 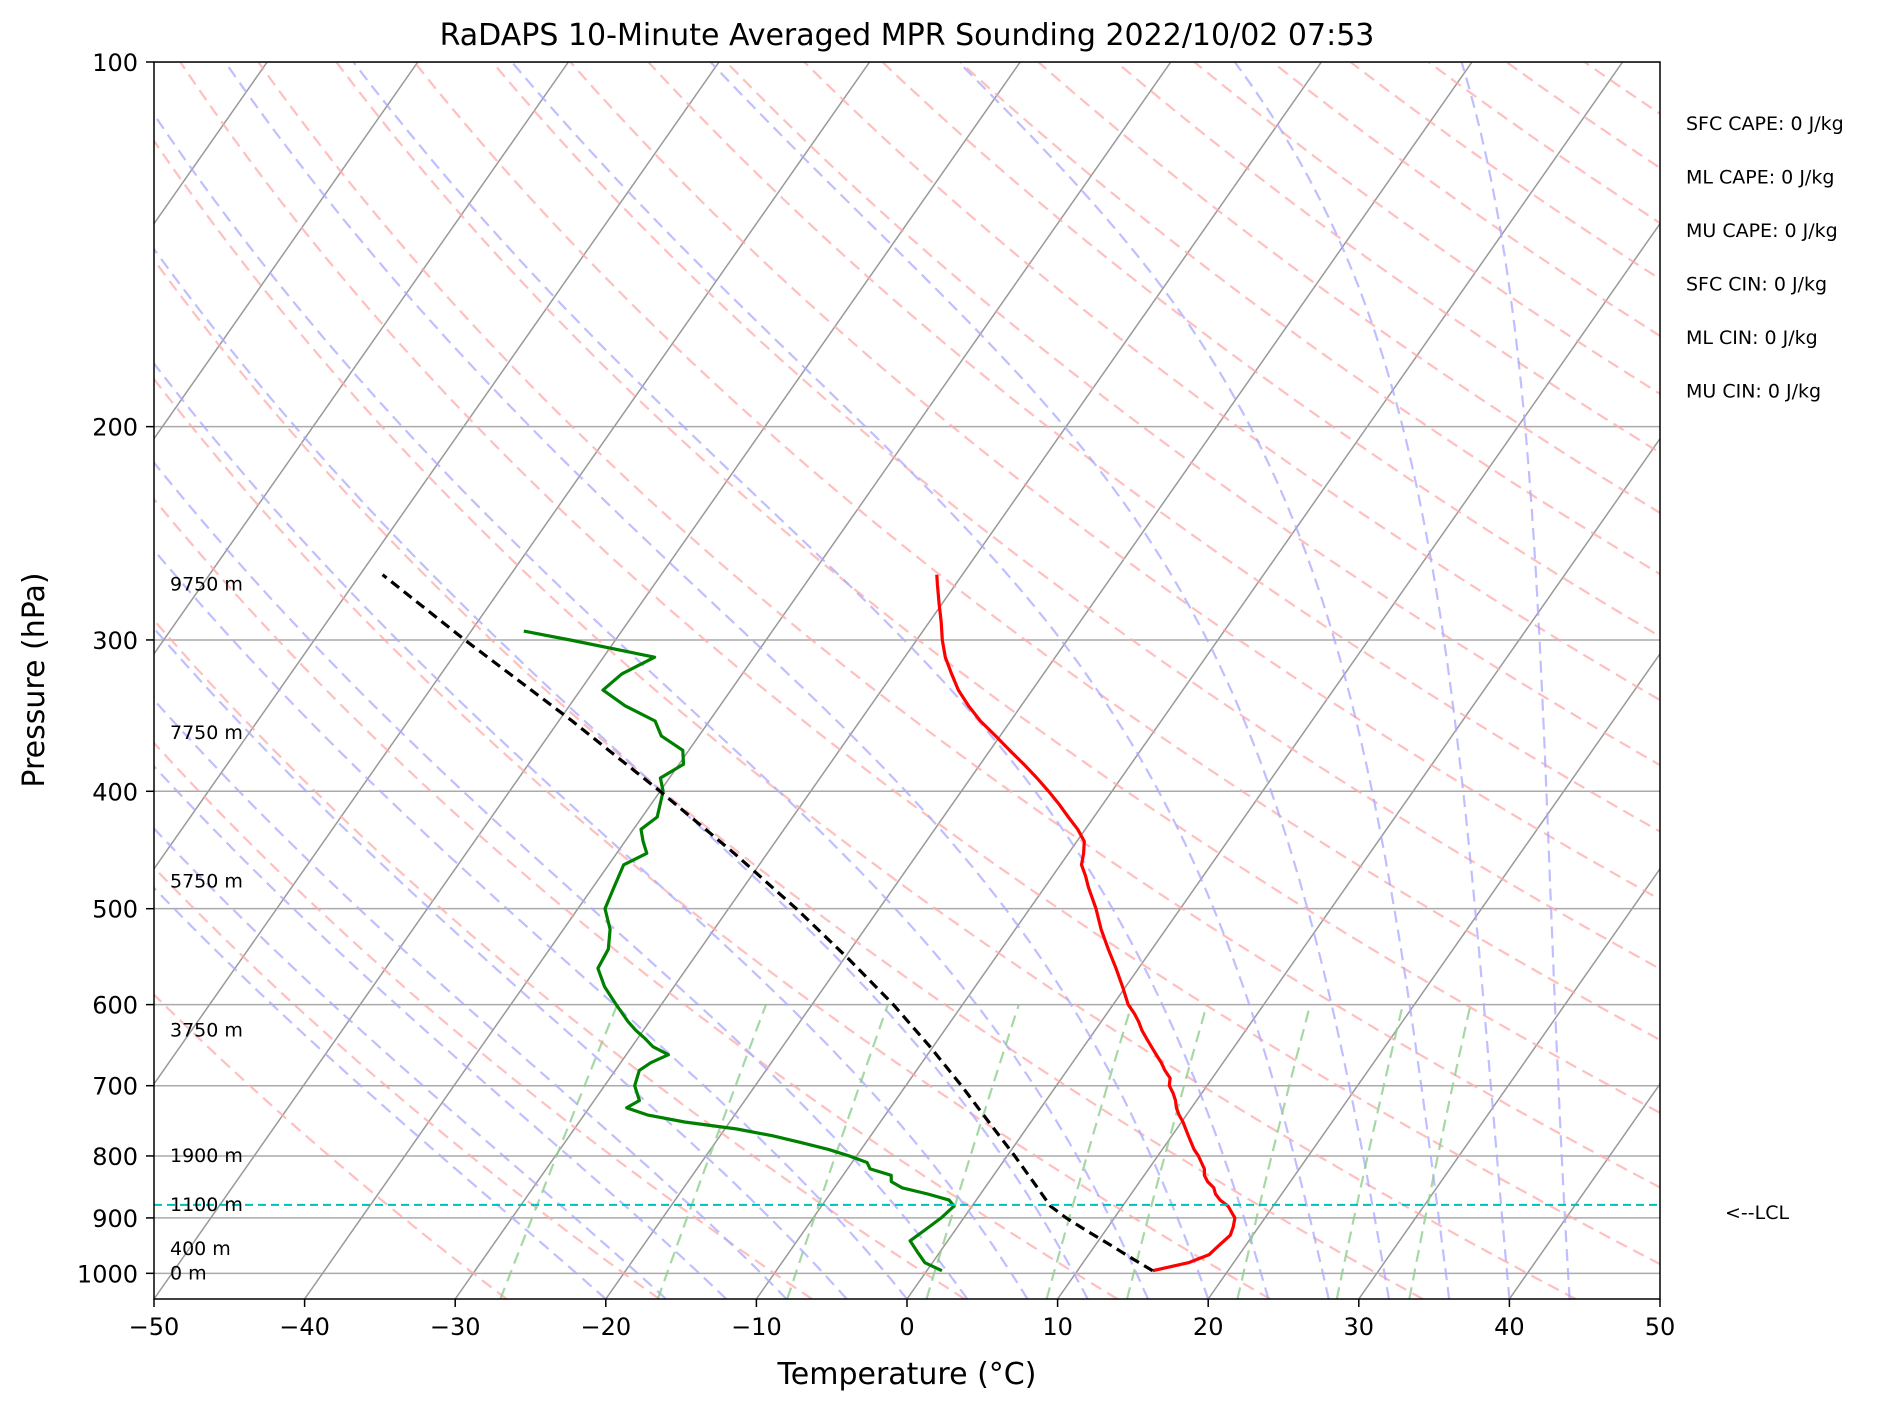 I want to click on y-tick-label: 900, so click(x=115, y=1219).